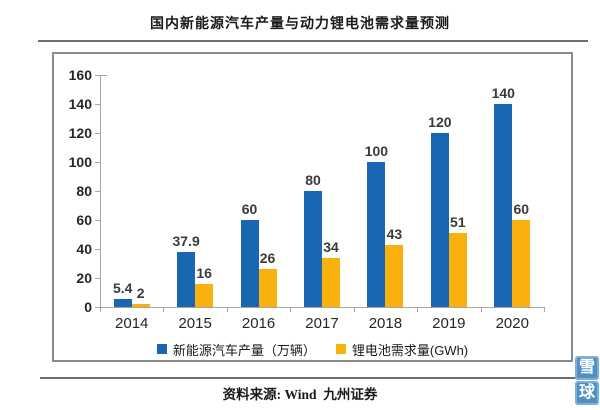 This screenshot has width=600, height=410. I want to click on y-axis-top-cap, so click(104, 75).